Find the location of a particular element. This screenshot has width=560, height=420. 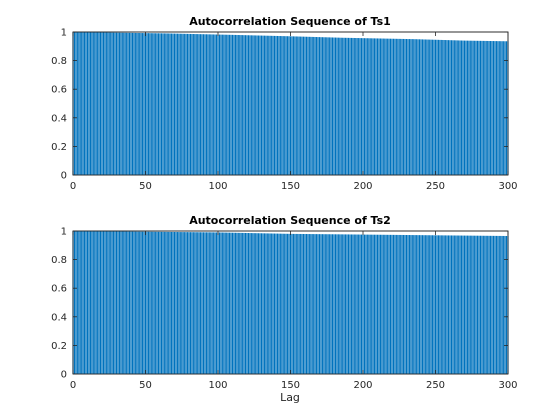

y-tick-label: 0.8 is located at coordinates (59, 260).